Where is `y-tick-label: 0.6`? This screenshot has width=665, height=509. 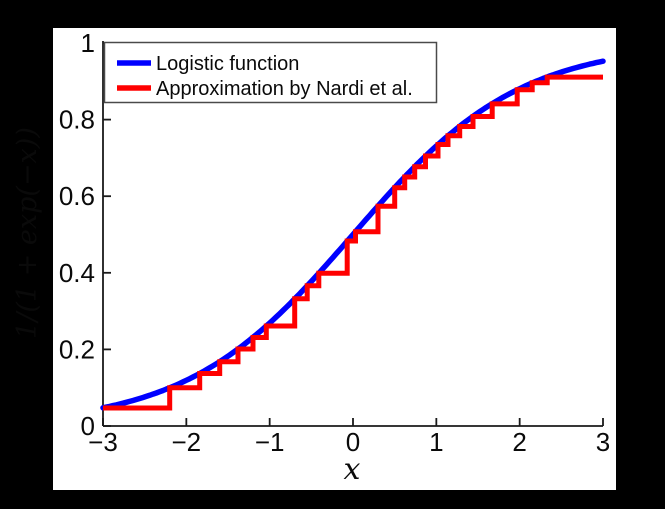
y-tick-label: 0.6 is located at coordinates (77, 196).